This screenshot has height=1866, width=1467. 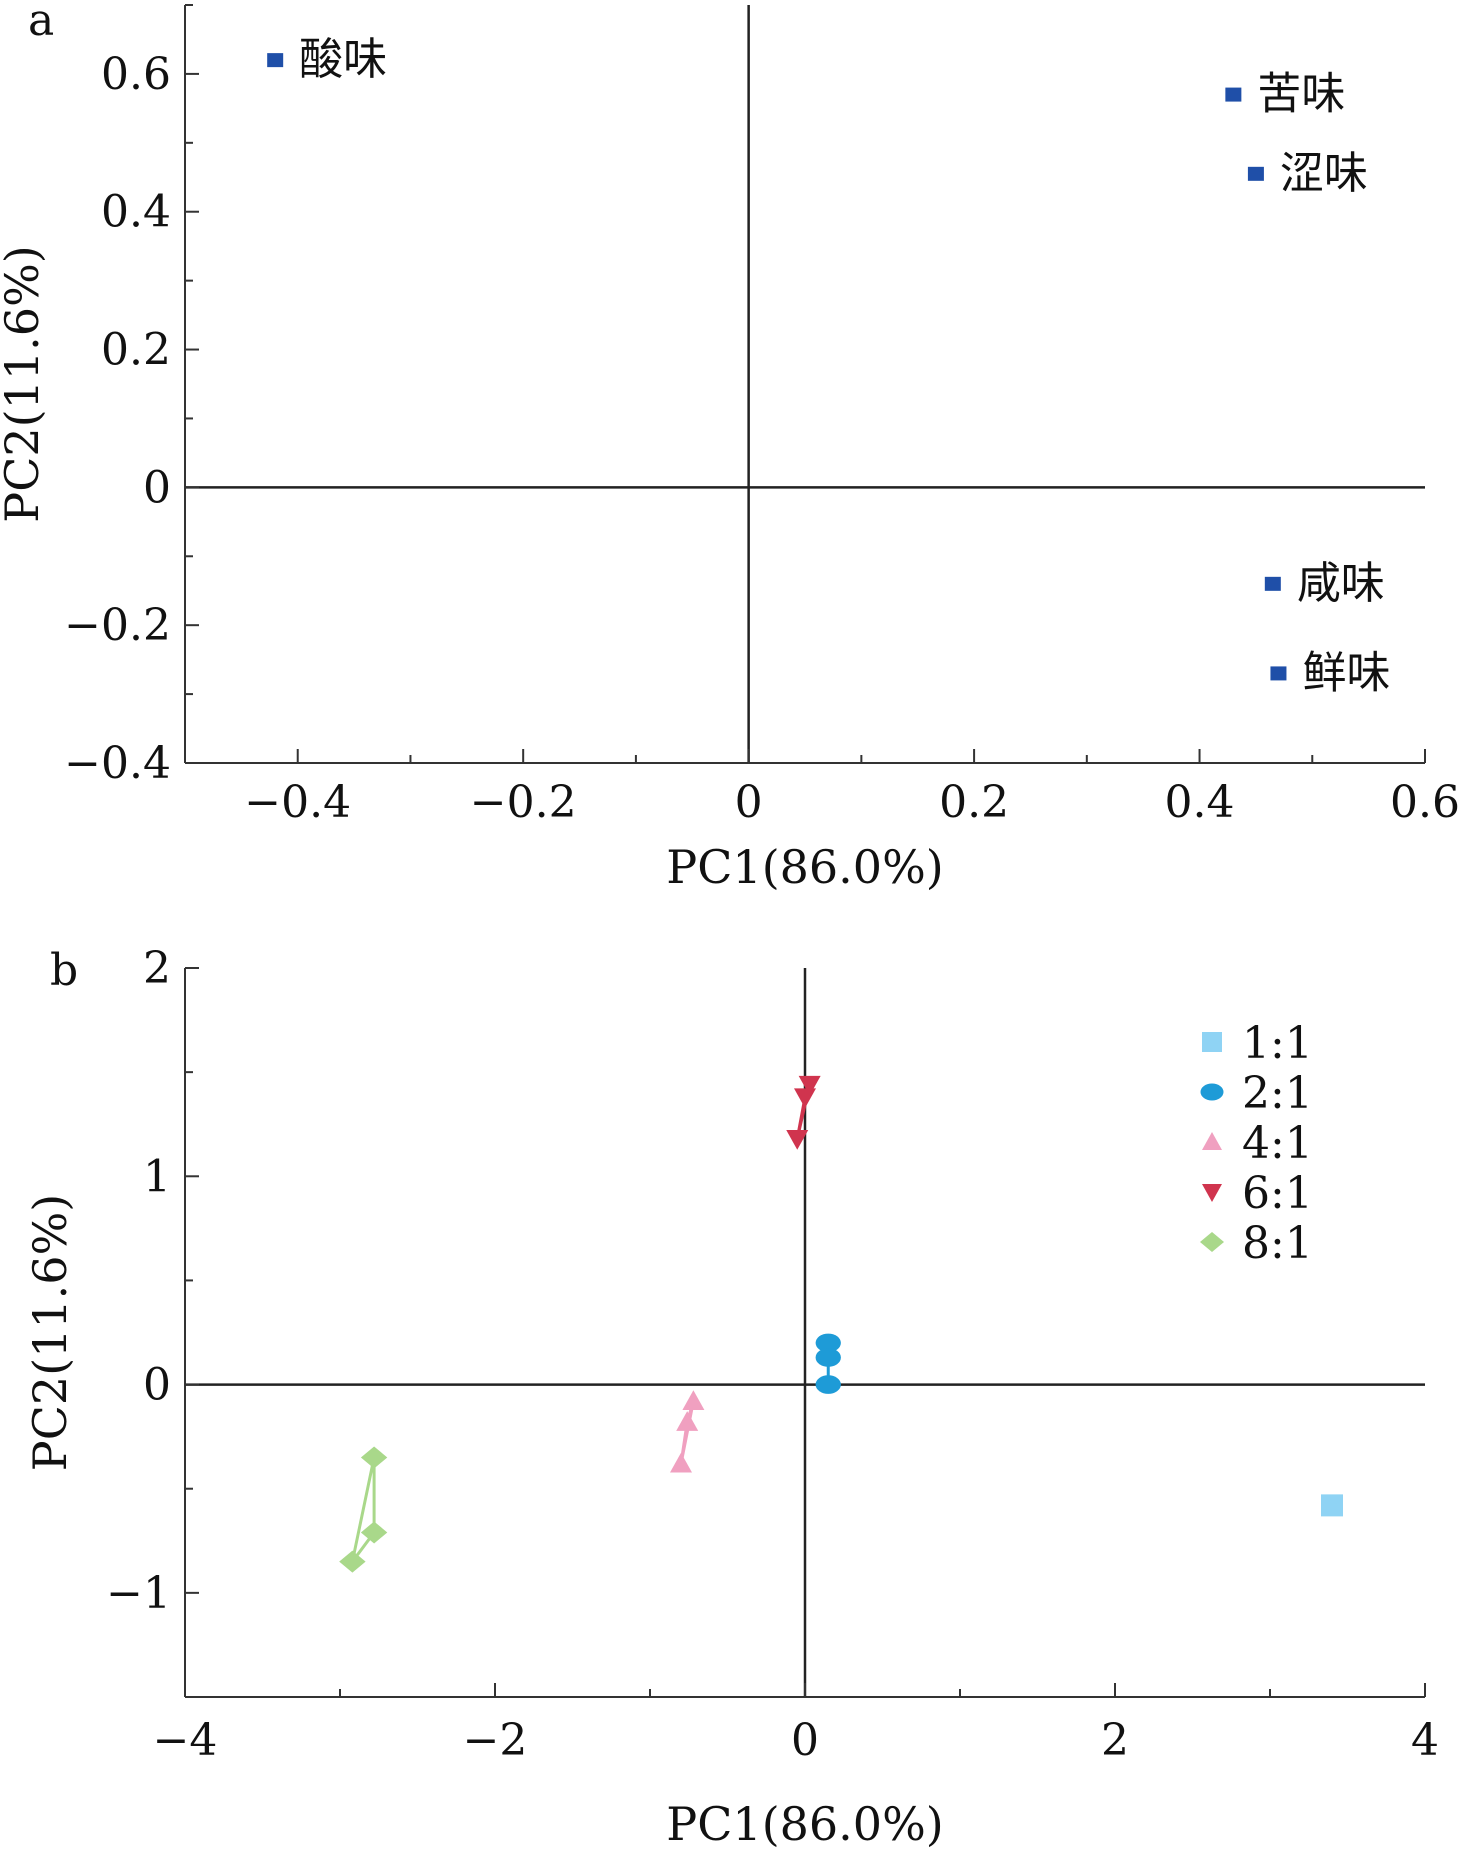 I want to click on y-tick-label: 0.4, so click(x=136, y=212).